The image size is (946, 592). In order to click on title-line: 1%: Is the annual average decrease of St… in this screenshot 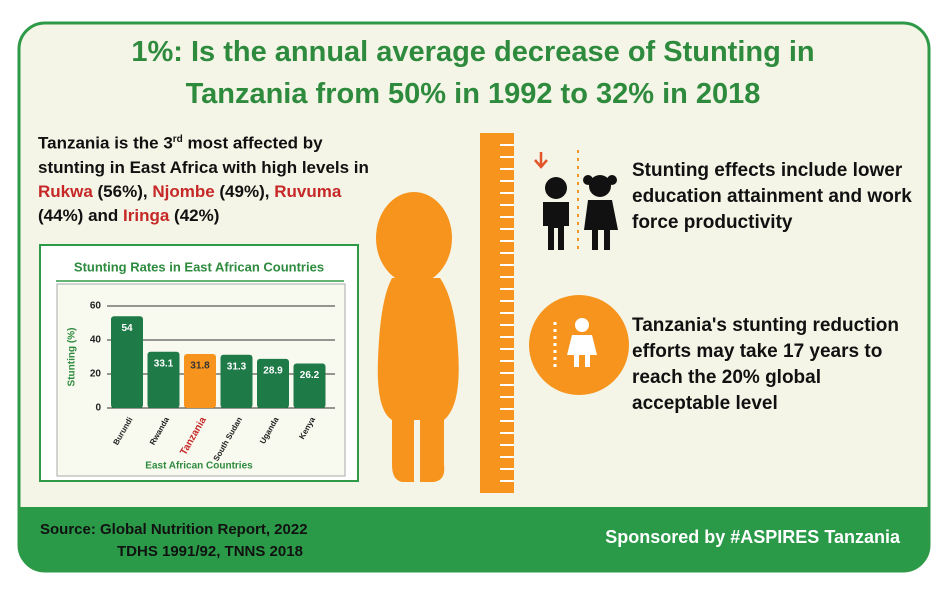, I will do `click(473, 52)`.